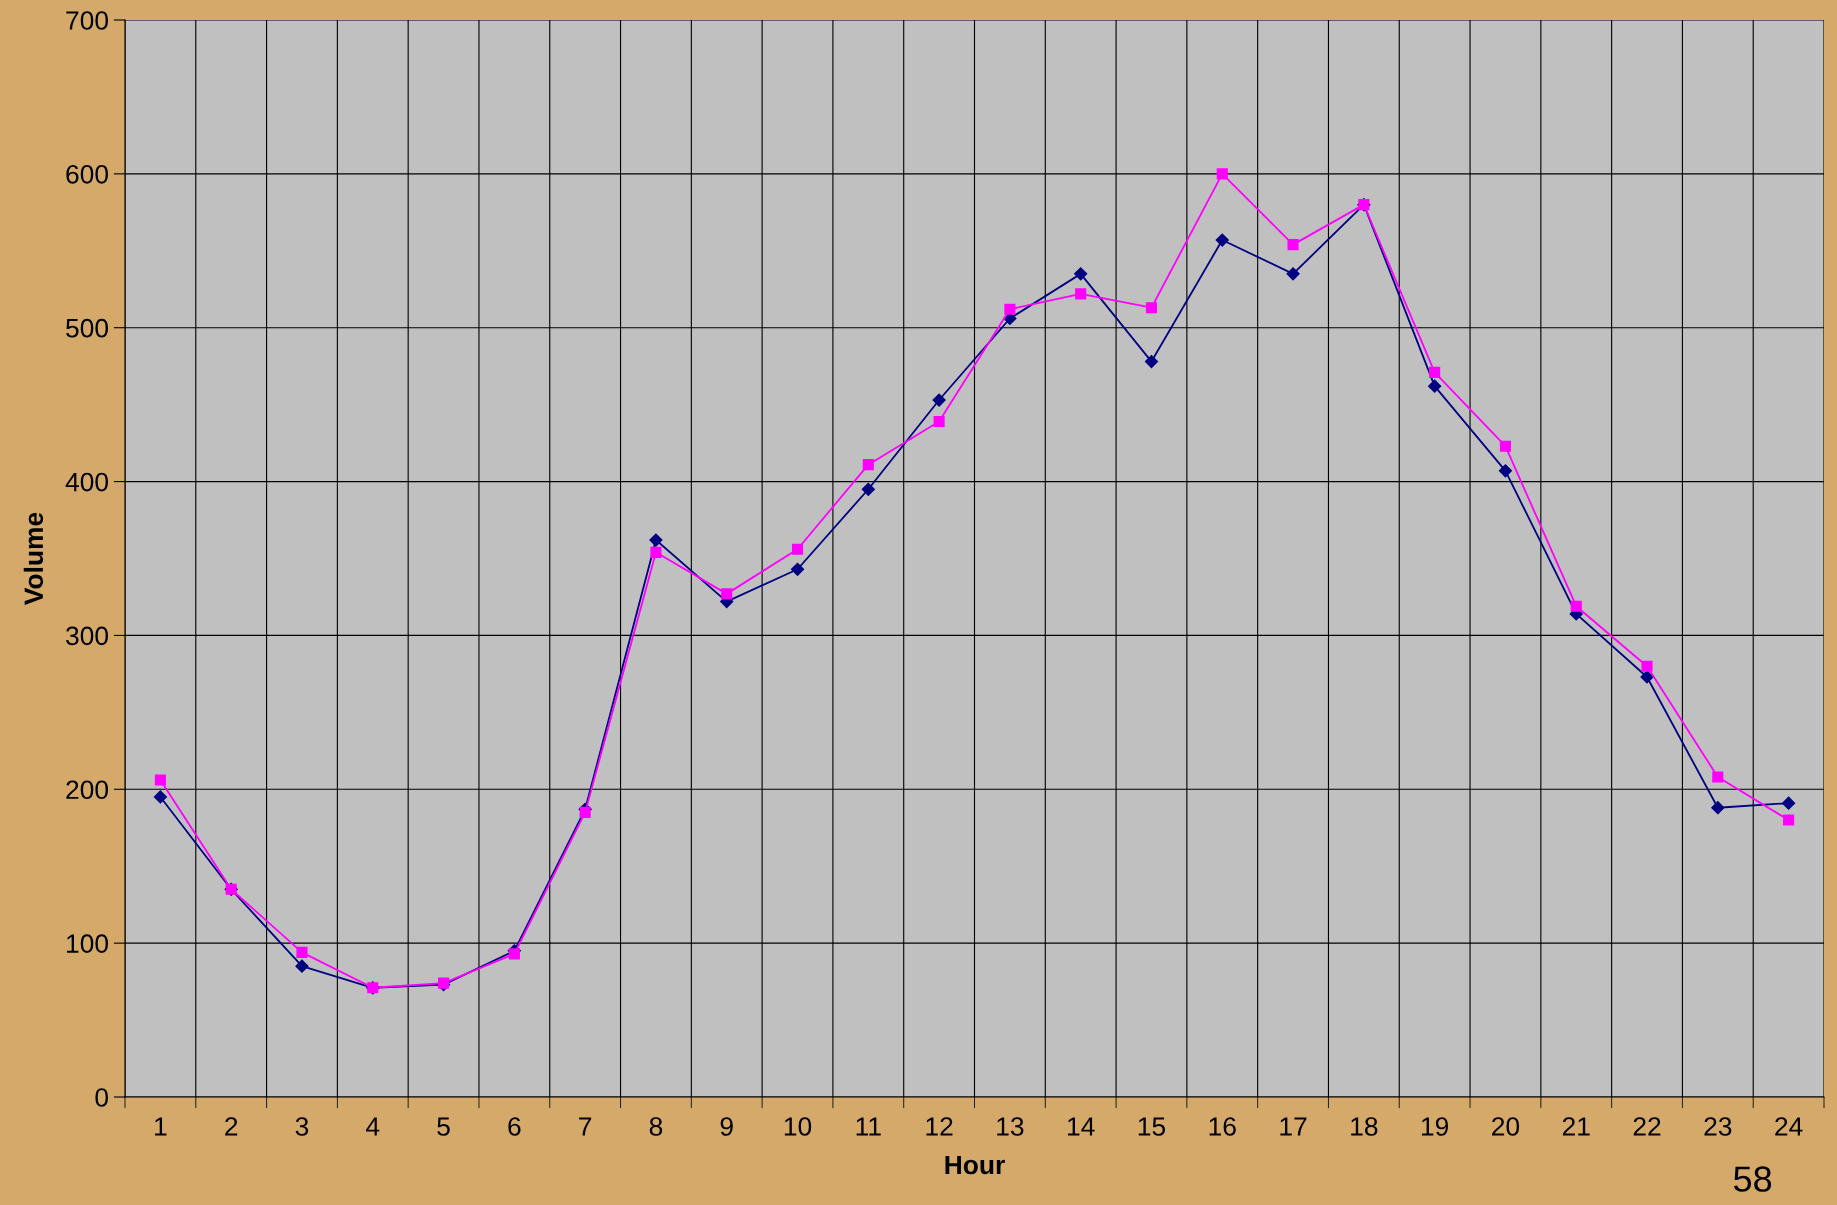  What do you see at coordinates (868, 1126) in the screenshot?
I see `x-tick-label: 11` at bounding box center [868, 1126].